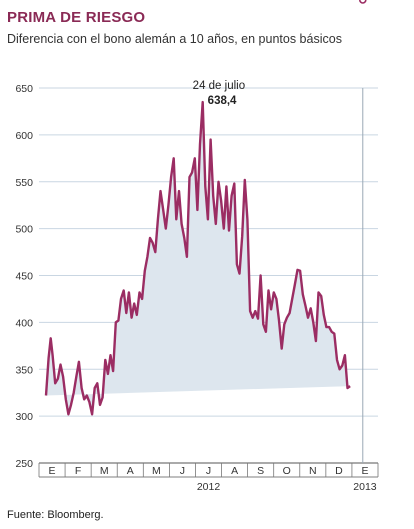  I want to click on x-tick-label-8: S, so click(260, 471).